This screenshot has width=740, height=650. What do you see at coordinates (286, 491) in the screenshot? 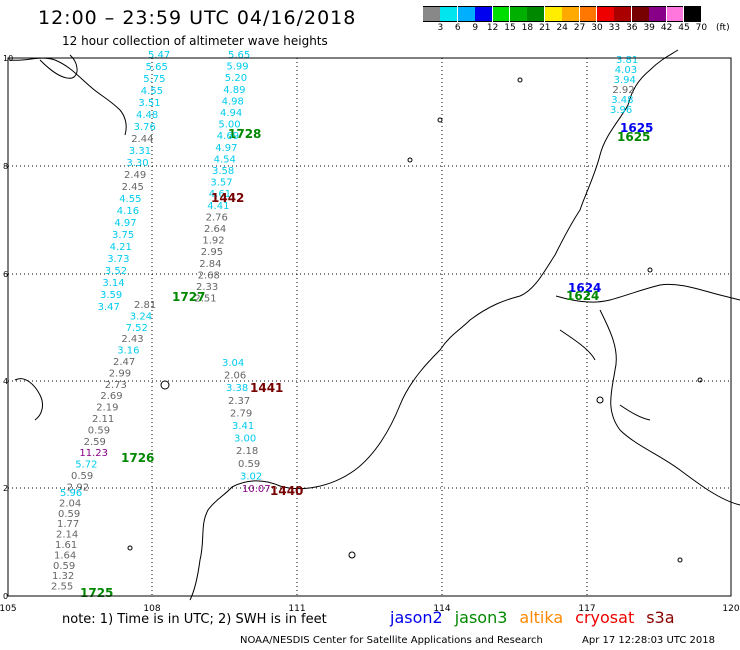
I see `track-pass-label: 1440` at bounding box center [286, 491].